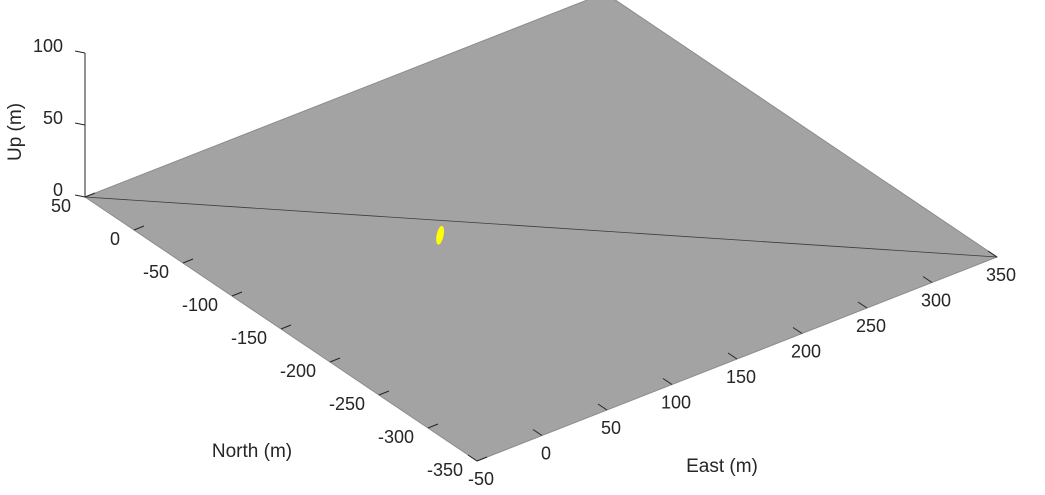  I want to click on y-tick-label: -50, so click(156, 272).